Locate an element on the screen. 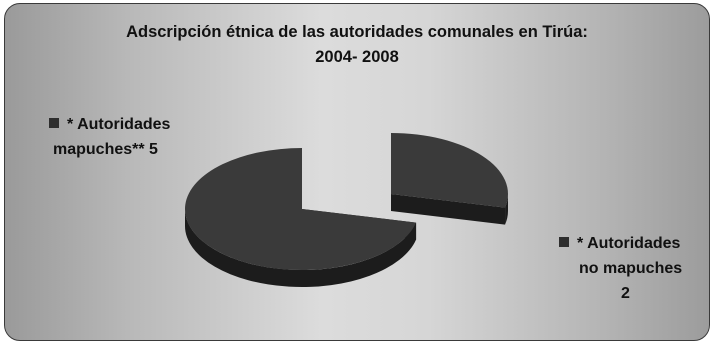  slice-label-0-line-1: mapuches** 5 is located at coordinates (105, 149).